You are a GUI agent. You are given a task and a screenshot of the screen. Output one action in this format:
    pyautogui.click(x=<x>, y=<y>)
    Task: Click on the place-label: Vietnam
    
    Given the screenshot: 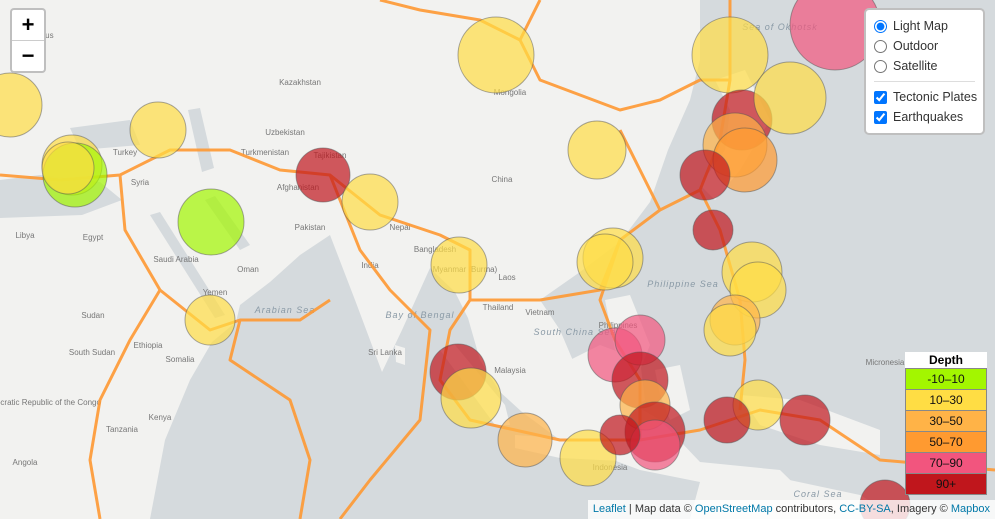 What is the action you would take?
    pyautogui.click(x=540, y=312)
    